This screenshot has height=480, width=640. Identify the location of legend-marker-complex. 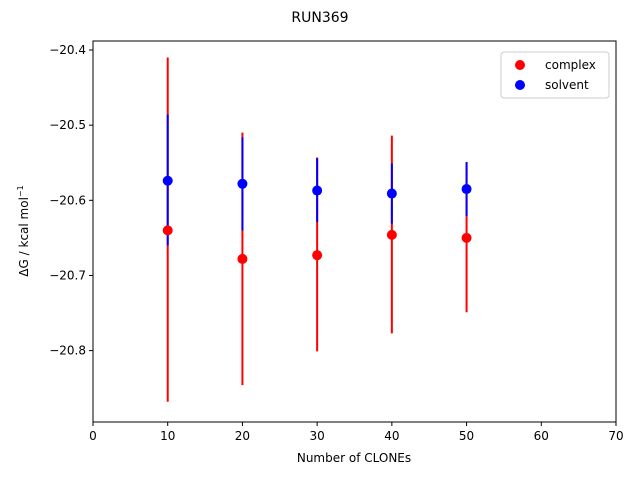
(520, 65).